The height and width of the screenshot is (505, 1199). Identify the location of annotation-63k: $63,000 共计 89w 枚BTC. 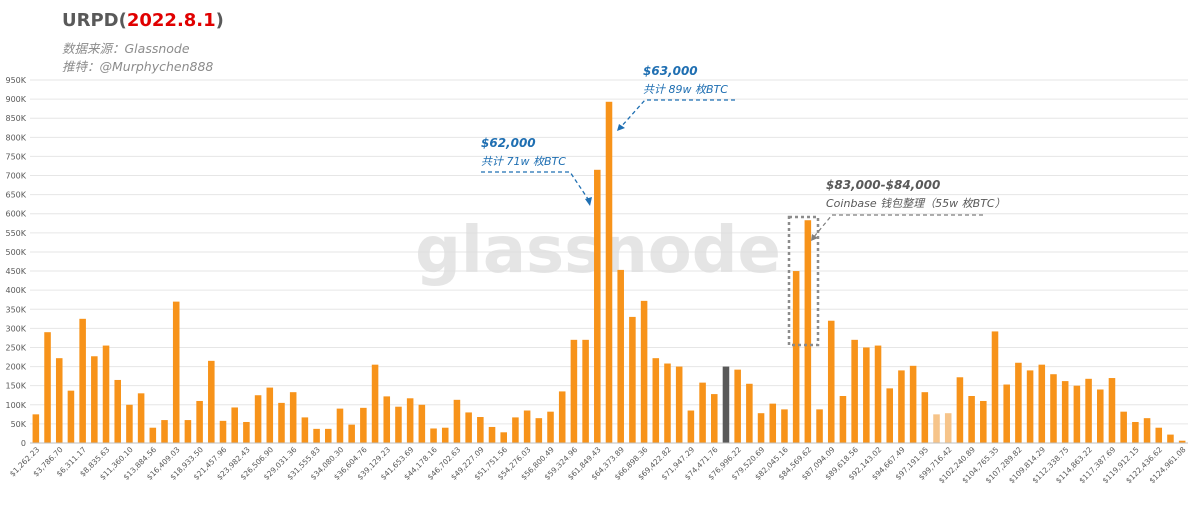
(685, 80).